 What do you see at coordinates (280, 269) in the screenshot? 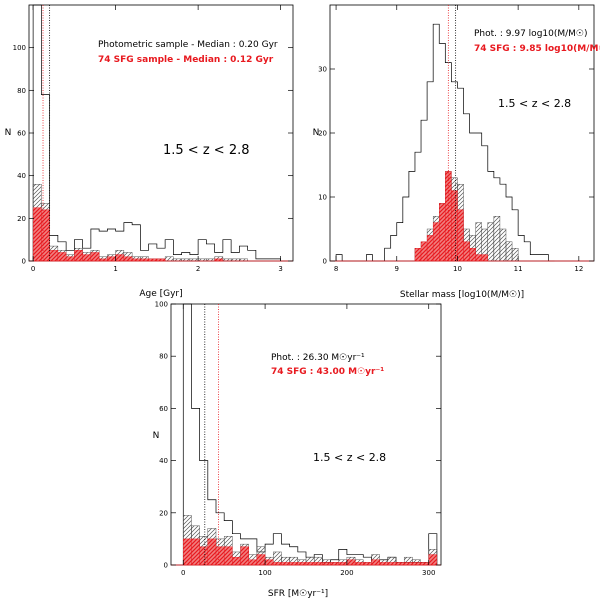
I see `x-tick-label: 3` at bounding box center [280, 269].